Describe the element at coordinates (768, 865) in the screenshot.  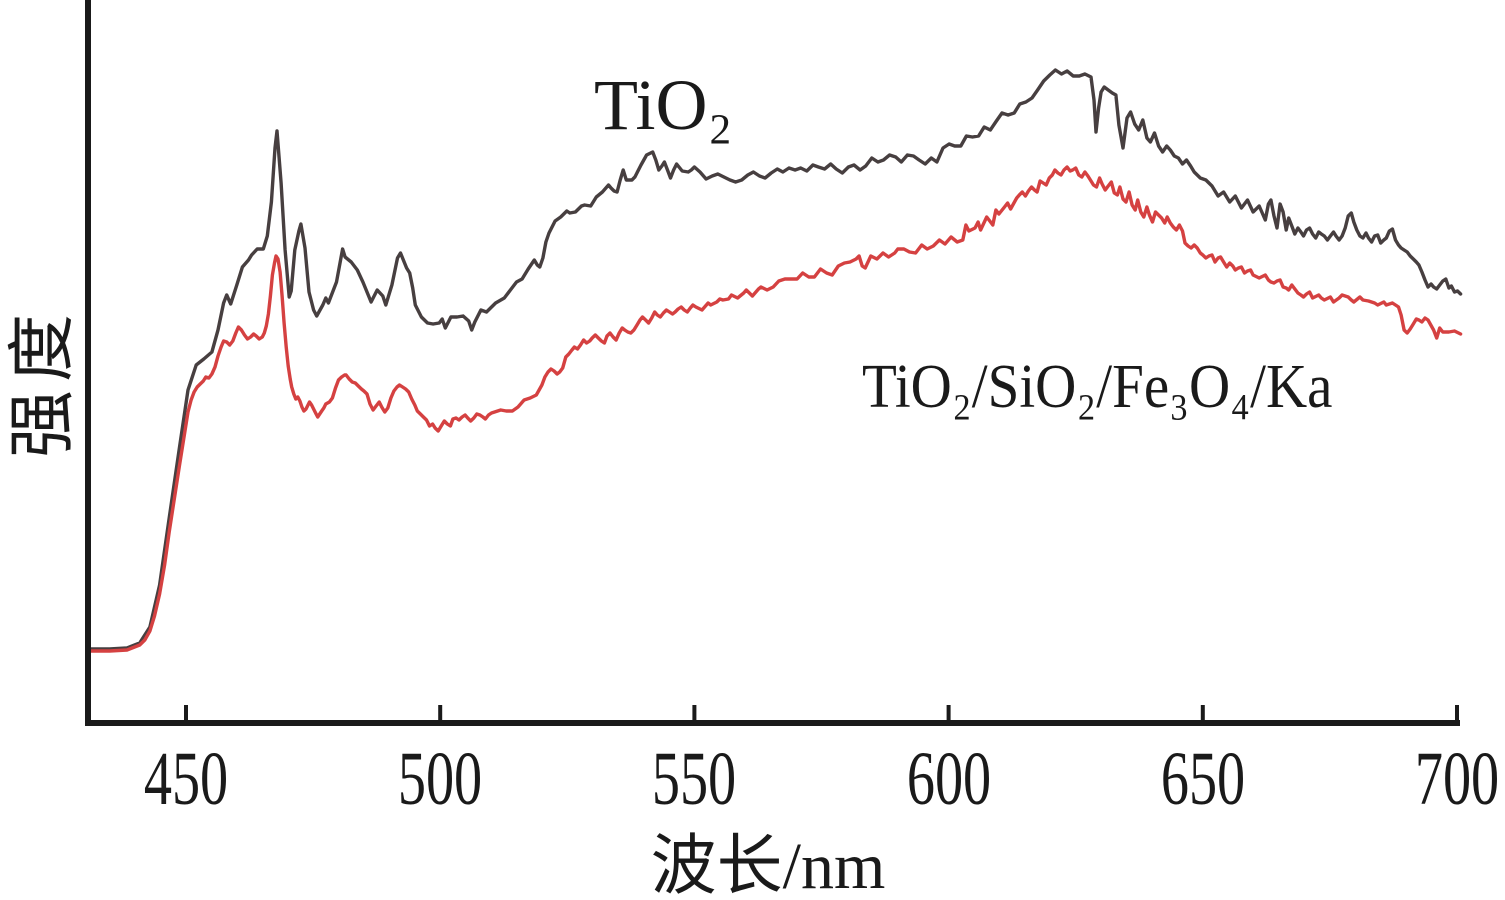
I see `x-axis-title: 波长/nm` at that location.